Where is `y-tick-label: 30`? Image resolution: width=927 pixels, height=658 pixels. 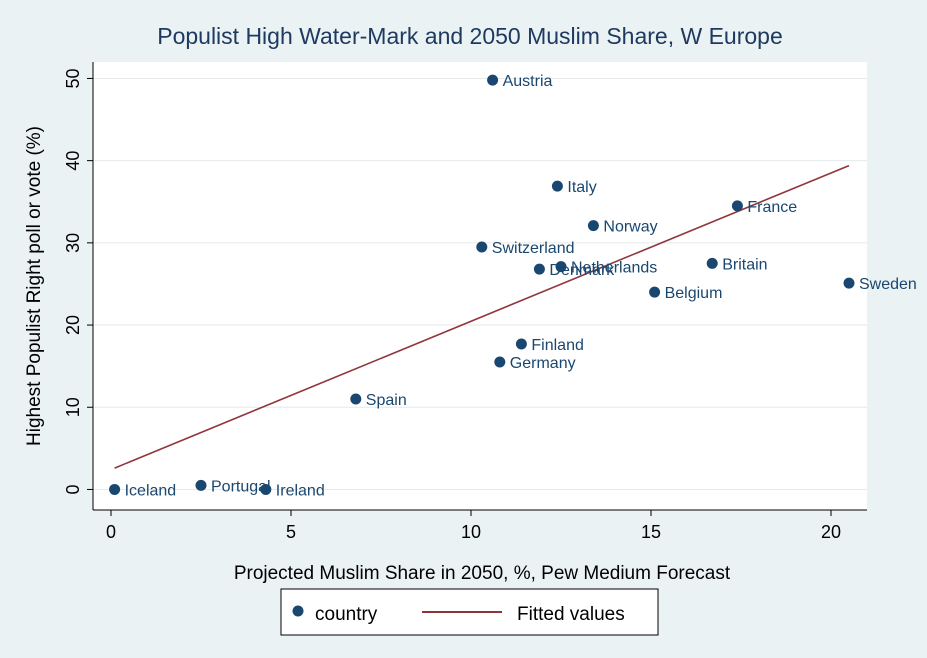 y-tick-label: 30 is located at coordinates (73, 243).